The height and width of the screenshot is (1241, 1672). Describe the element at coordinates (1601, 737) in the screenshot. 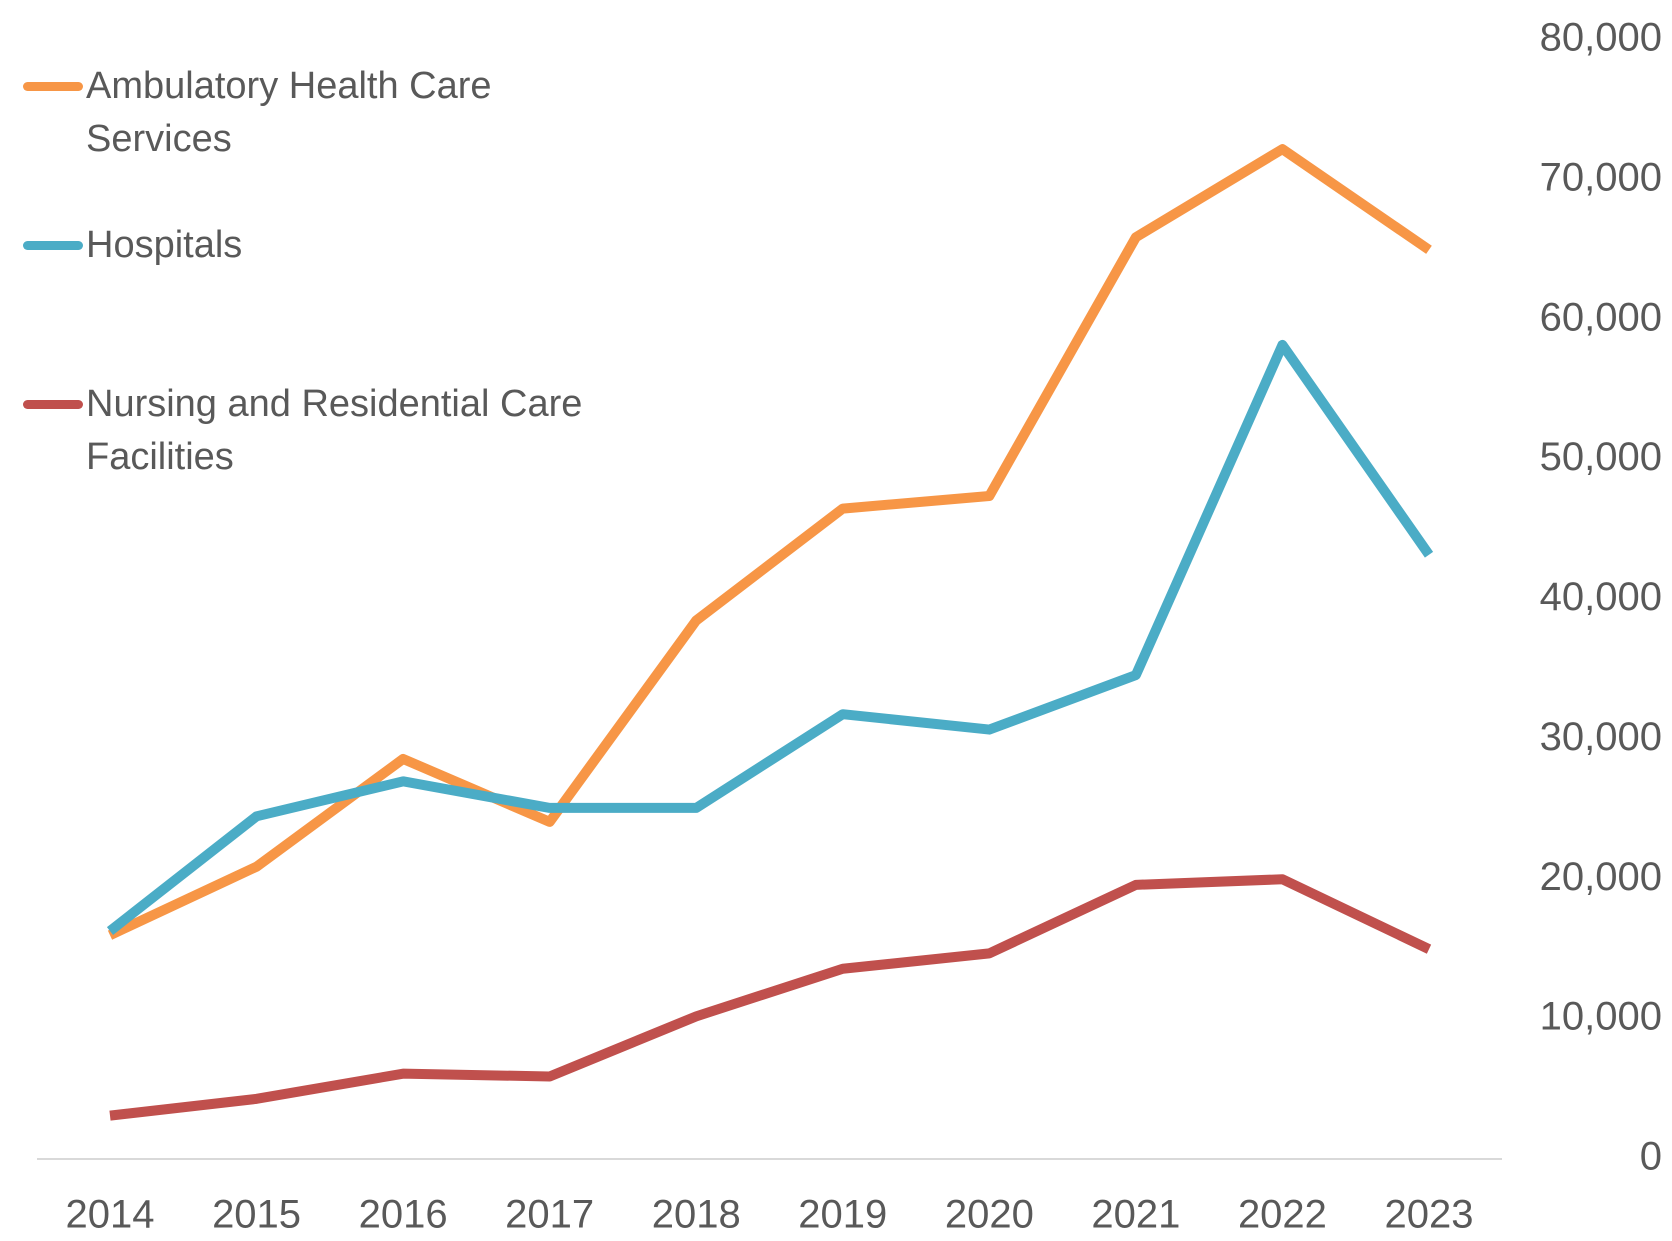

I see `y-tick-label: 30,000` at that location.